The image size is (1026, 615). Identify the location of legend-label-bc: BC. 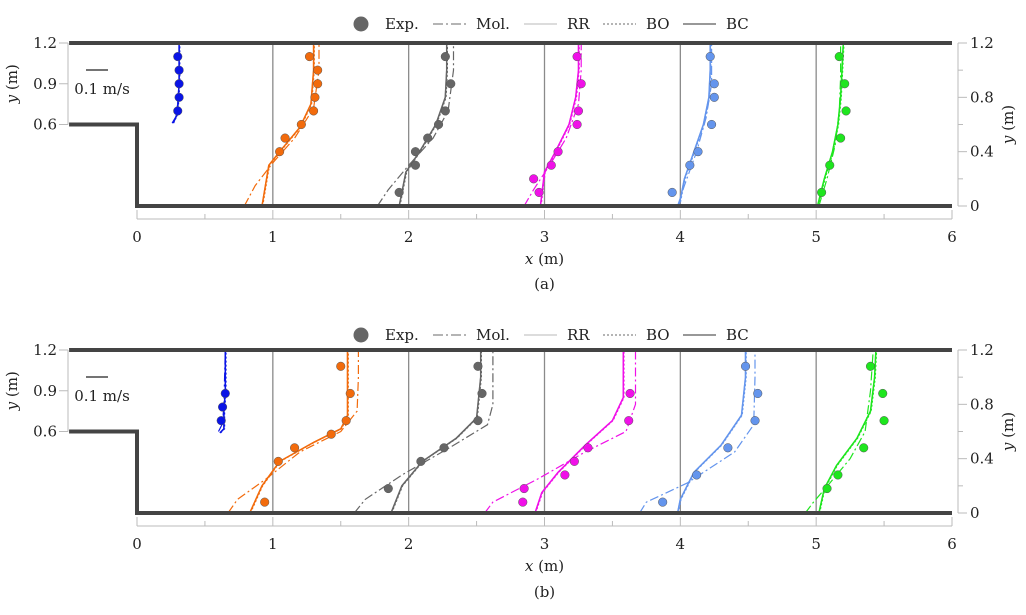
(737, 24).